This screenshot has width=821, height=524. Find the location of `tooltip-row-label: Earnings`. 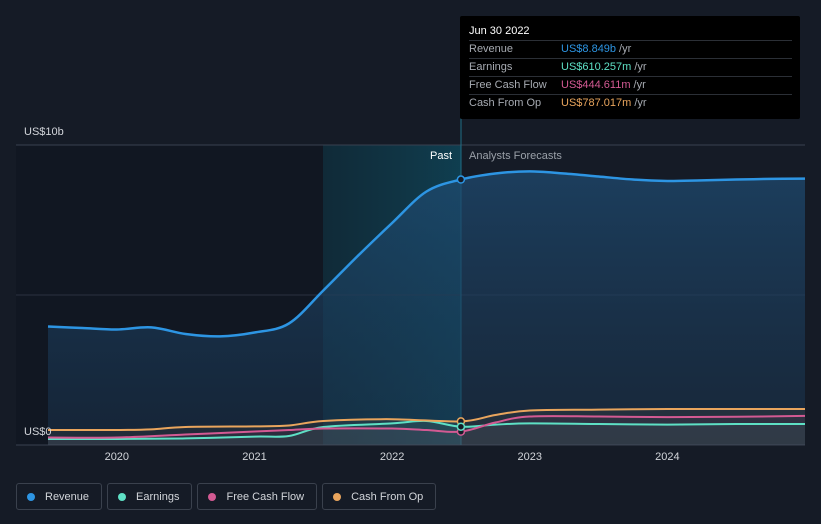

tooltip-row-label: Earnings is located at coordinates (491, 67).